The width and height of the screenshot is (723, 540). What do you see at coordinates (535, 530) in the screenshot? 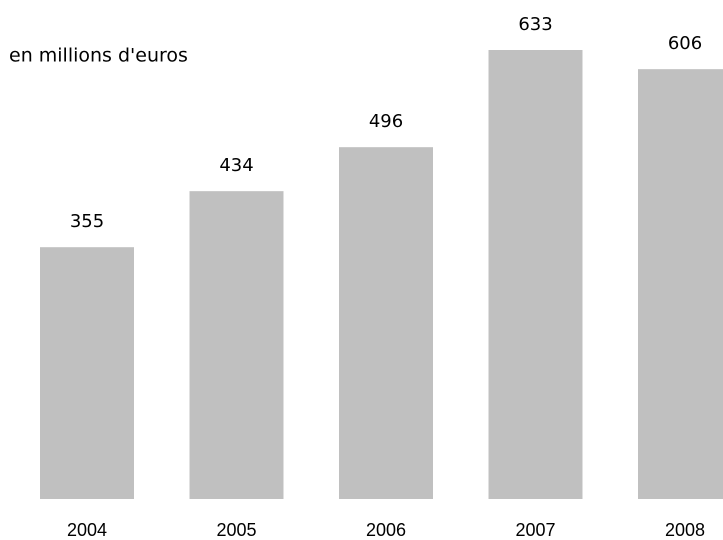
I see `x-tick-label: 2007` at bounding box center [535, 530].